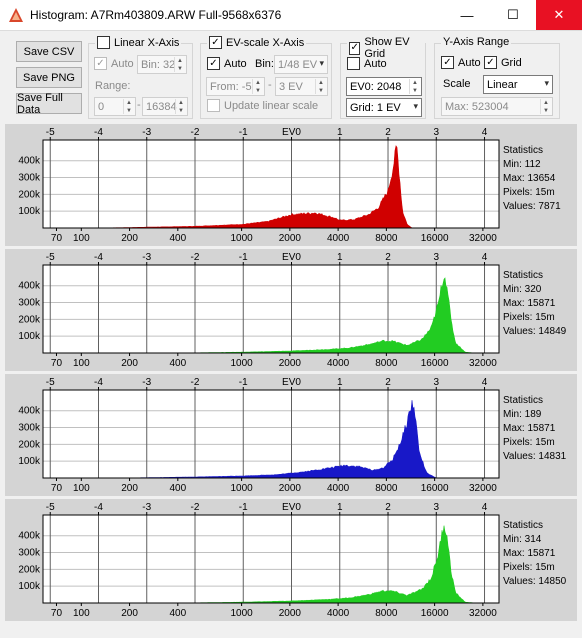 The width and height of the screenshot is (582, 638). I want to click on linear-range-to-input: 16384 ▲ ▼, so click(165, 106).